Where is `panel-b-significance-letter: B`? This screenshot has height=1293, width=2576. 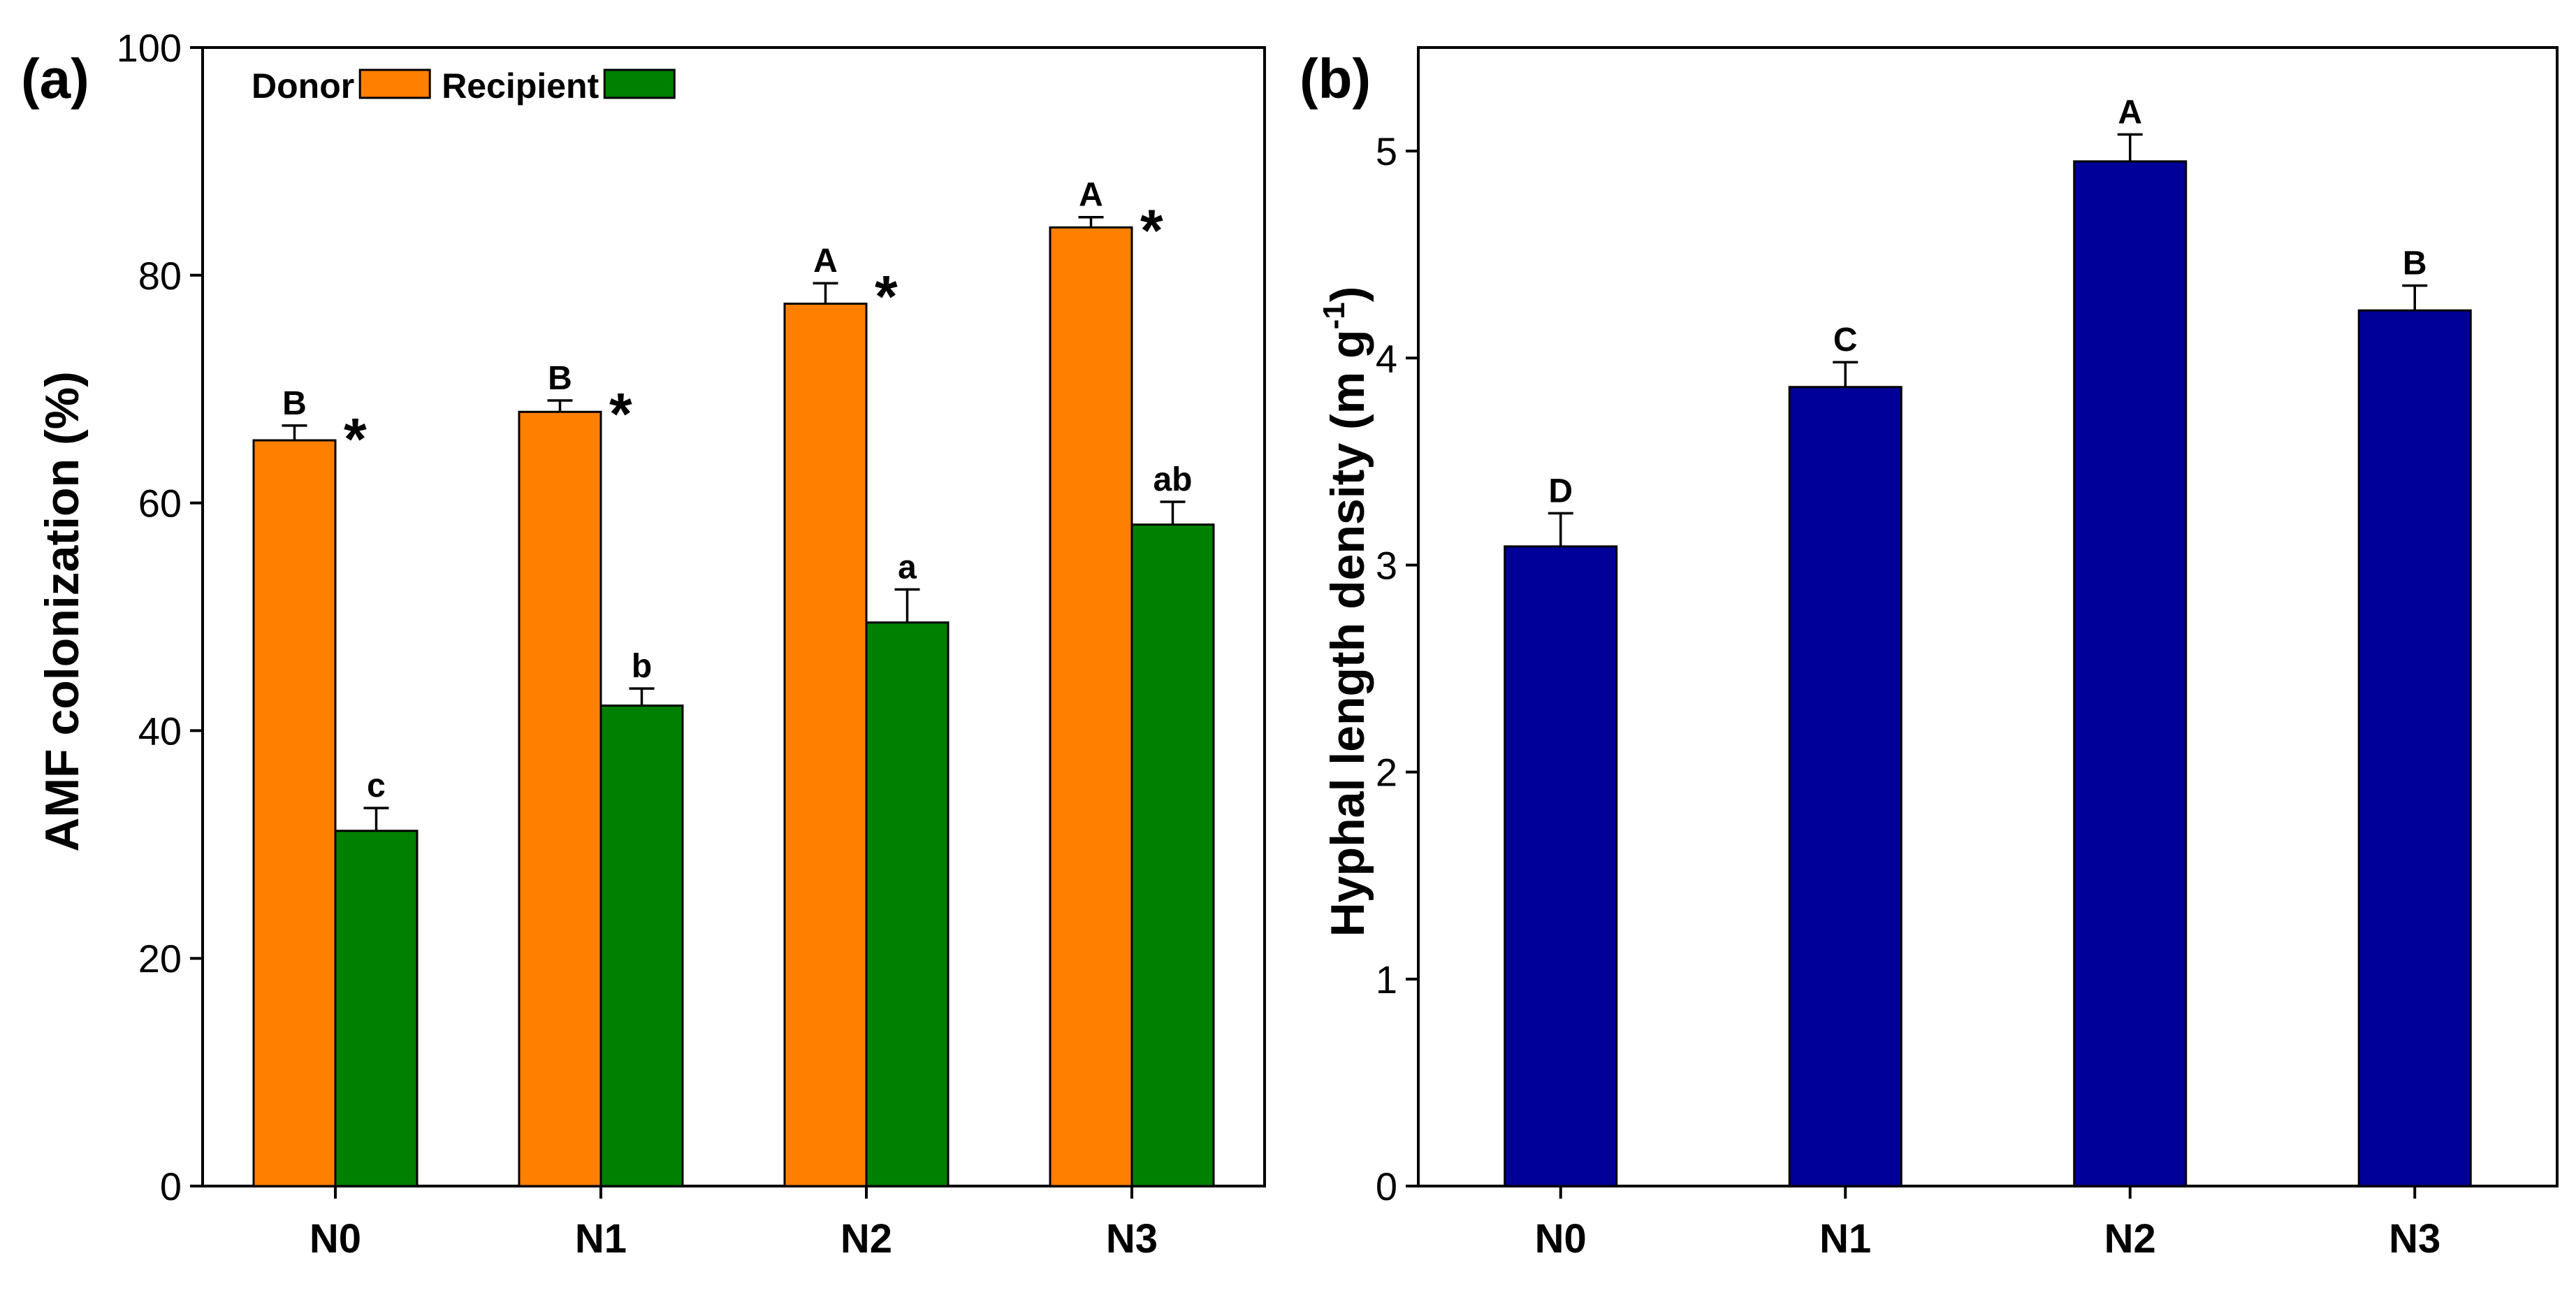
panel-b-significance-letter: B is located at coordinates (2415, 263).